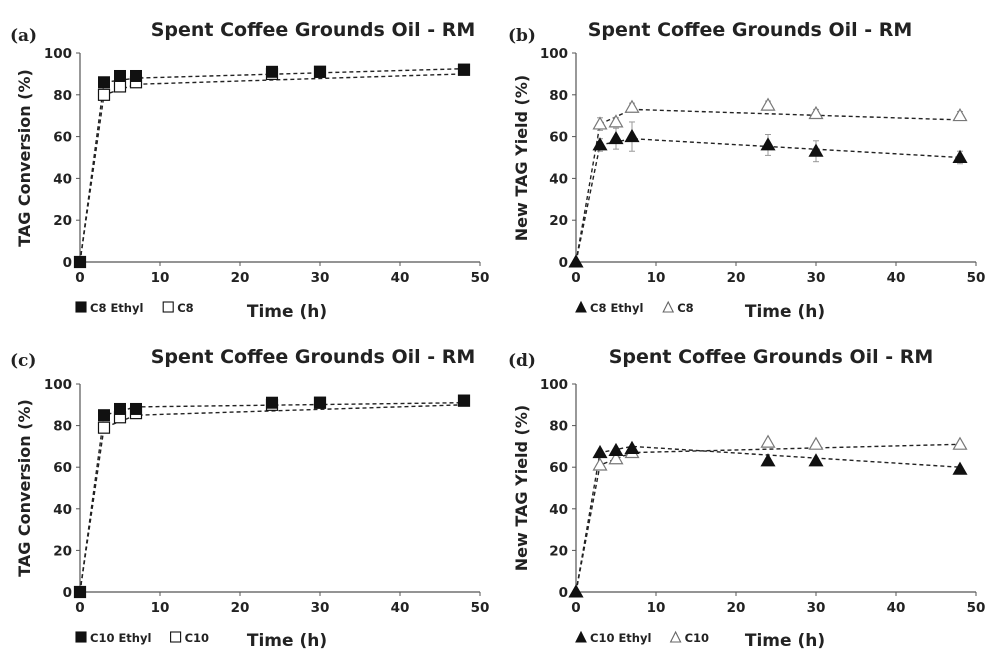  Describe the element at coordinates (522, 361) in the screenshot. I see `panel-label: (d)` at that location.